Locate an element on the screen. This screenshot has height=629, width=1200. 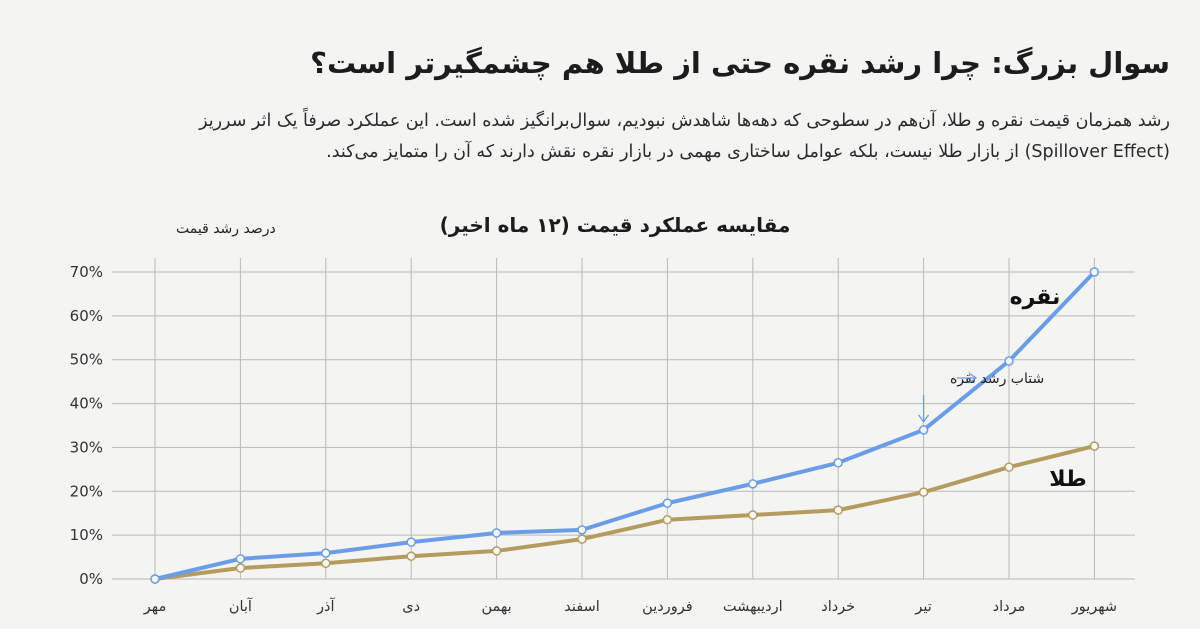
arrow-right-icon is located at coordinates (973, 378).